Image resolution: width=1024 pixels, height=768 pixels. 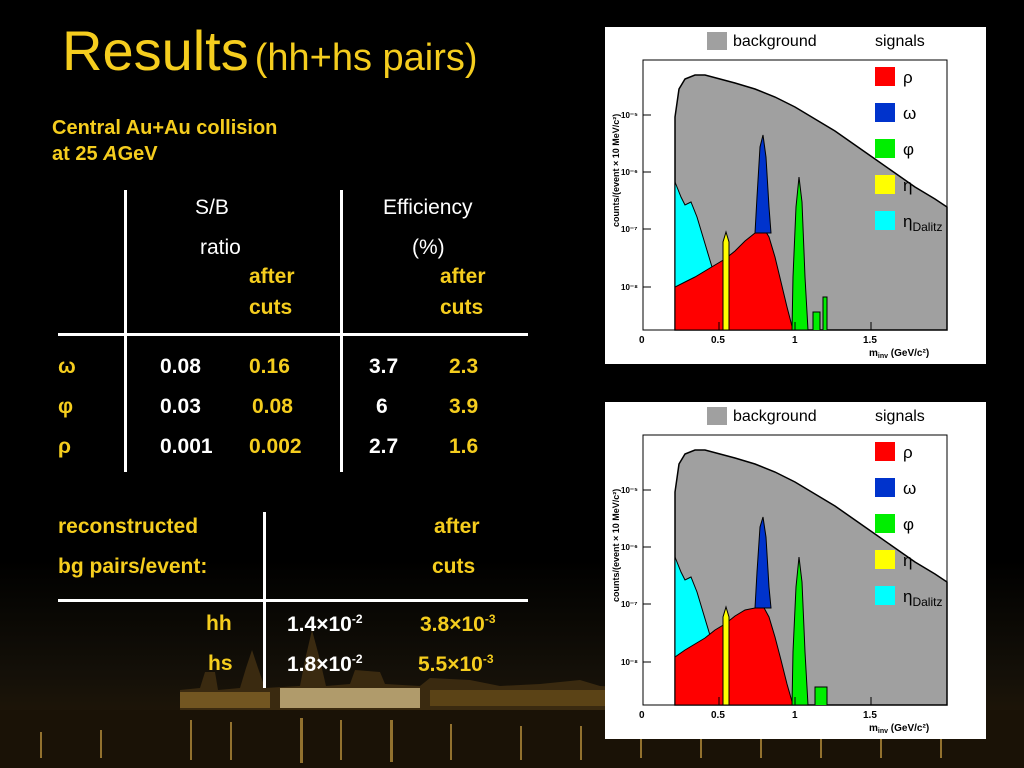 What do you see at coordinates (269, 366) in the screenshot?
I see `sb-cut-value: 0.16` at bounding box center [269, 366].